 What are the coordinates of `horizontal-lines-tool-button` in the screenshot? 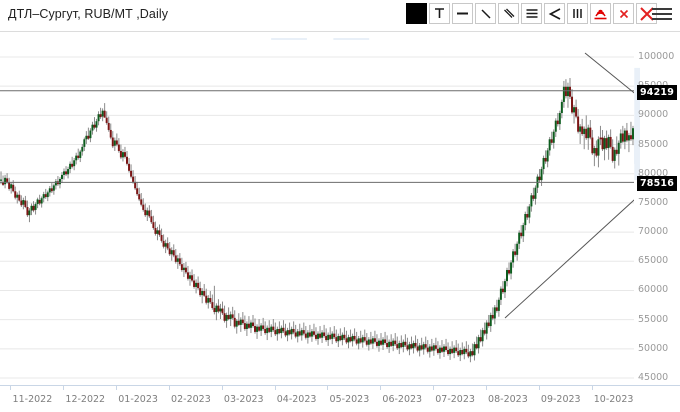 It's located at (531, 13).